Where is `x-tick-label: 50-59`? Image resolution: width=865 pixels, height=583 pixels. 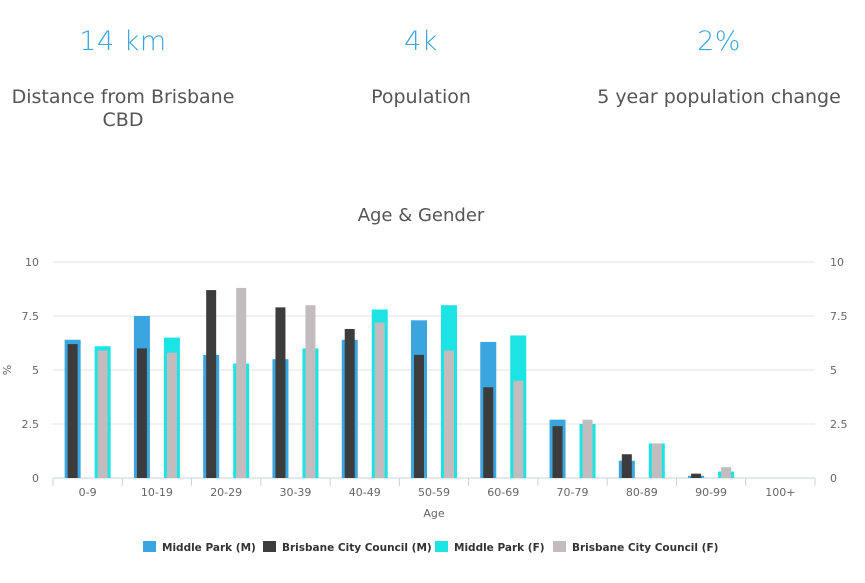
x-tick-label: 50-59 is located at coordinates (434, 492).